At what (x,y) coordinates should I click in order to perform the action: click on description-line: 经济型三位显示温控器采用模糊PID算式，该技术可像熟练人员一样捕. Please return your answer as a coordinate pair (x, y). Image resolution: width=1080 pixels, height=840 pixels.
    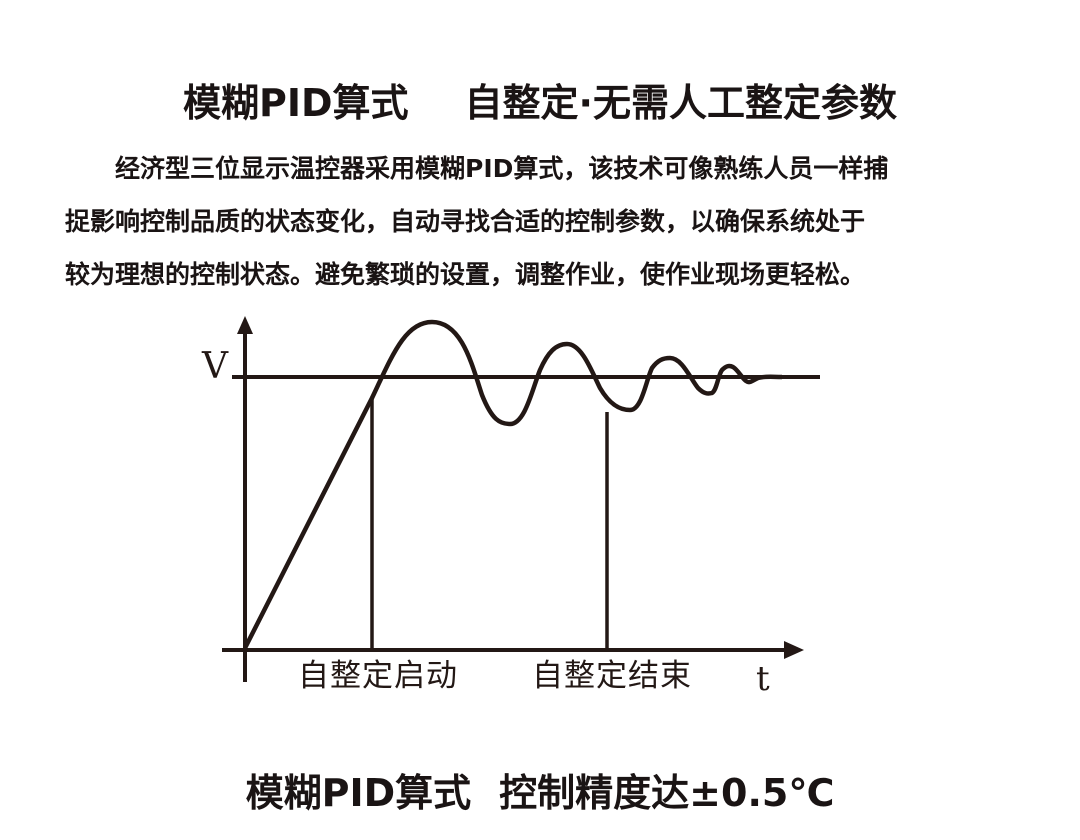
    Looking at the image, I should click on (502, 168).